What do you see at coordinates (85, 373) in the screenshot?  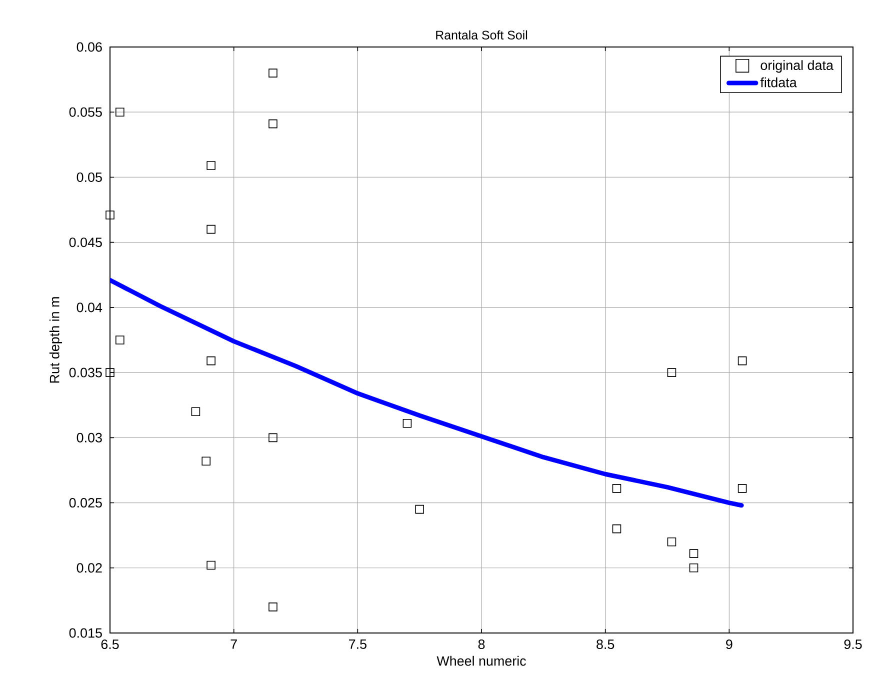 I see `y-tick-label: 0.035` at bounding box center [85, 373].